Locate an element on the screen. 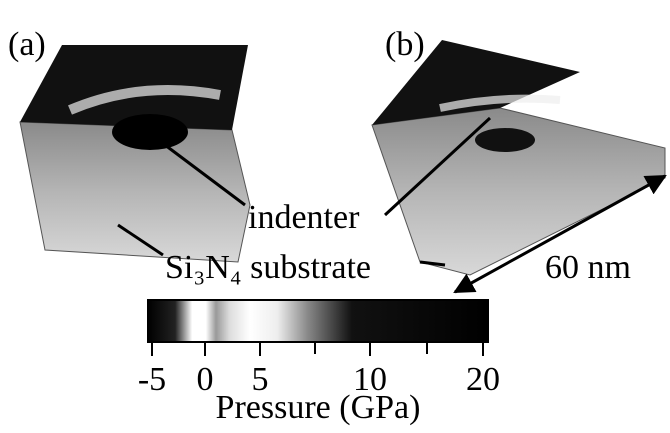  tick-label: 10 is located at coordinates (370, 379).